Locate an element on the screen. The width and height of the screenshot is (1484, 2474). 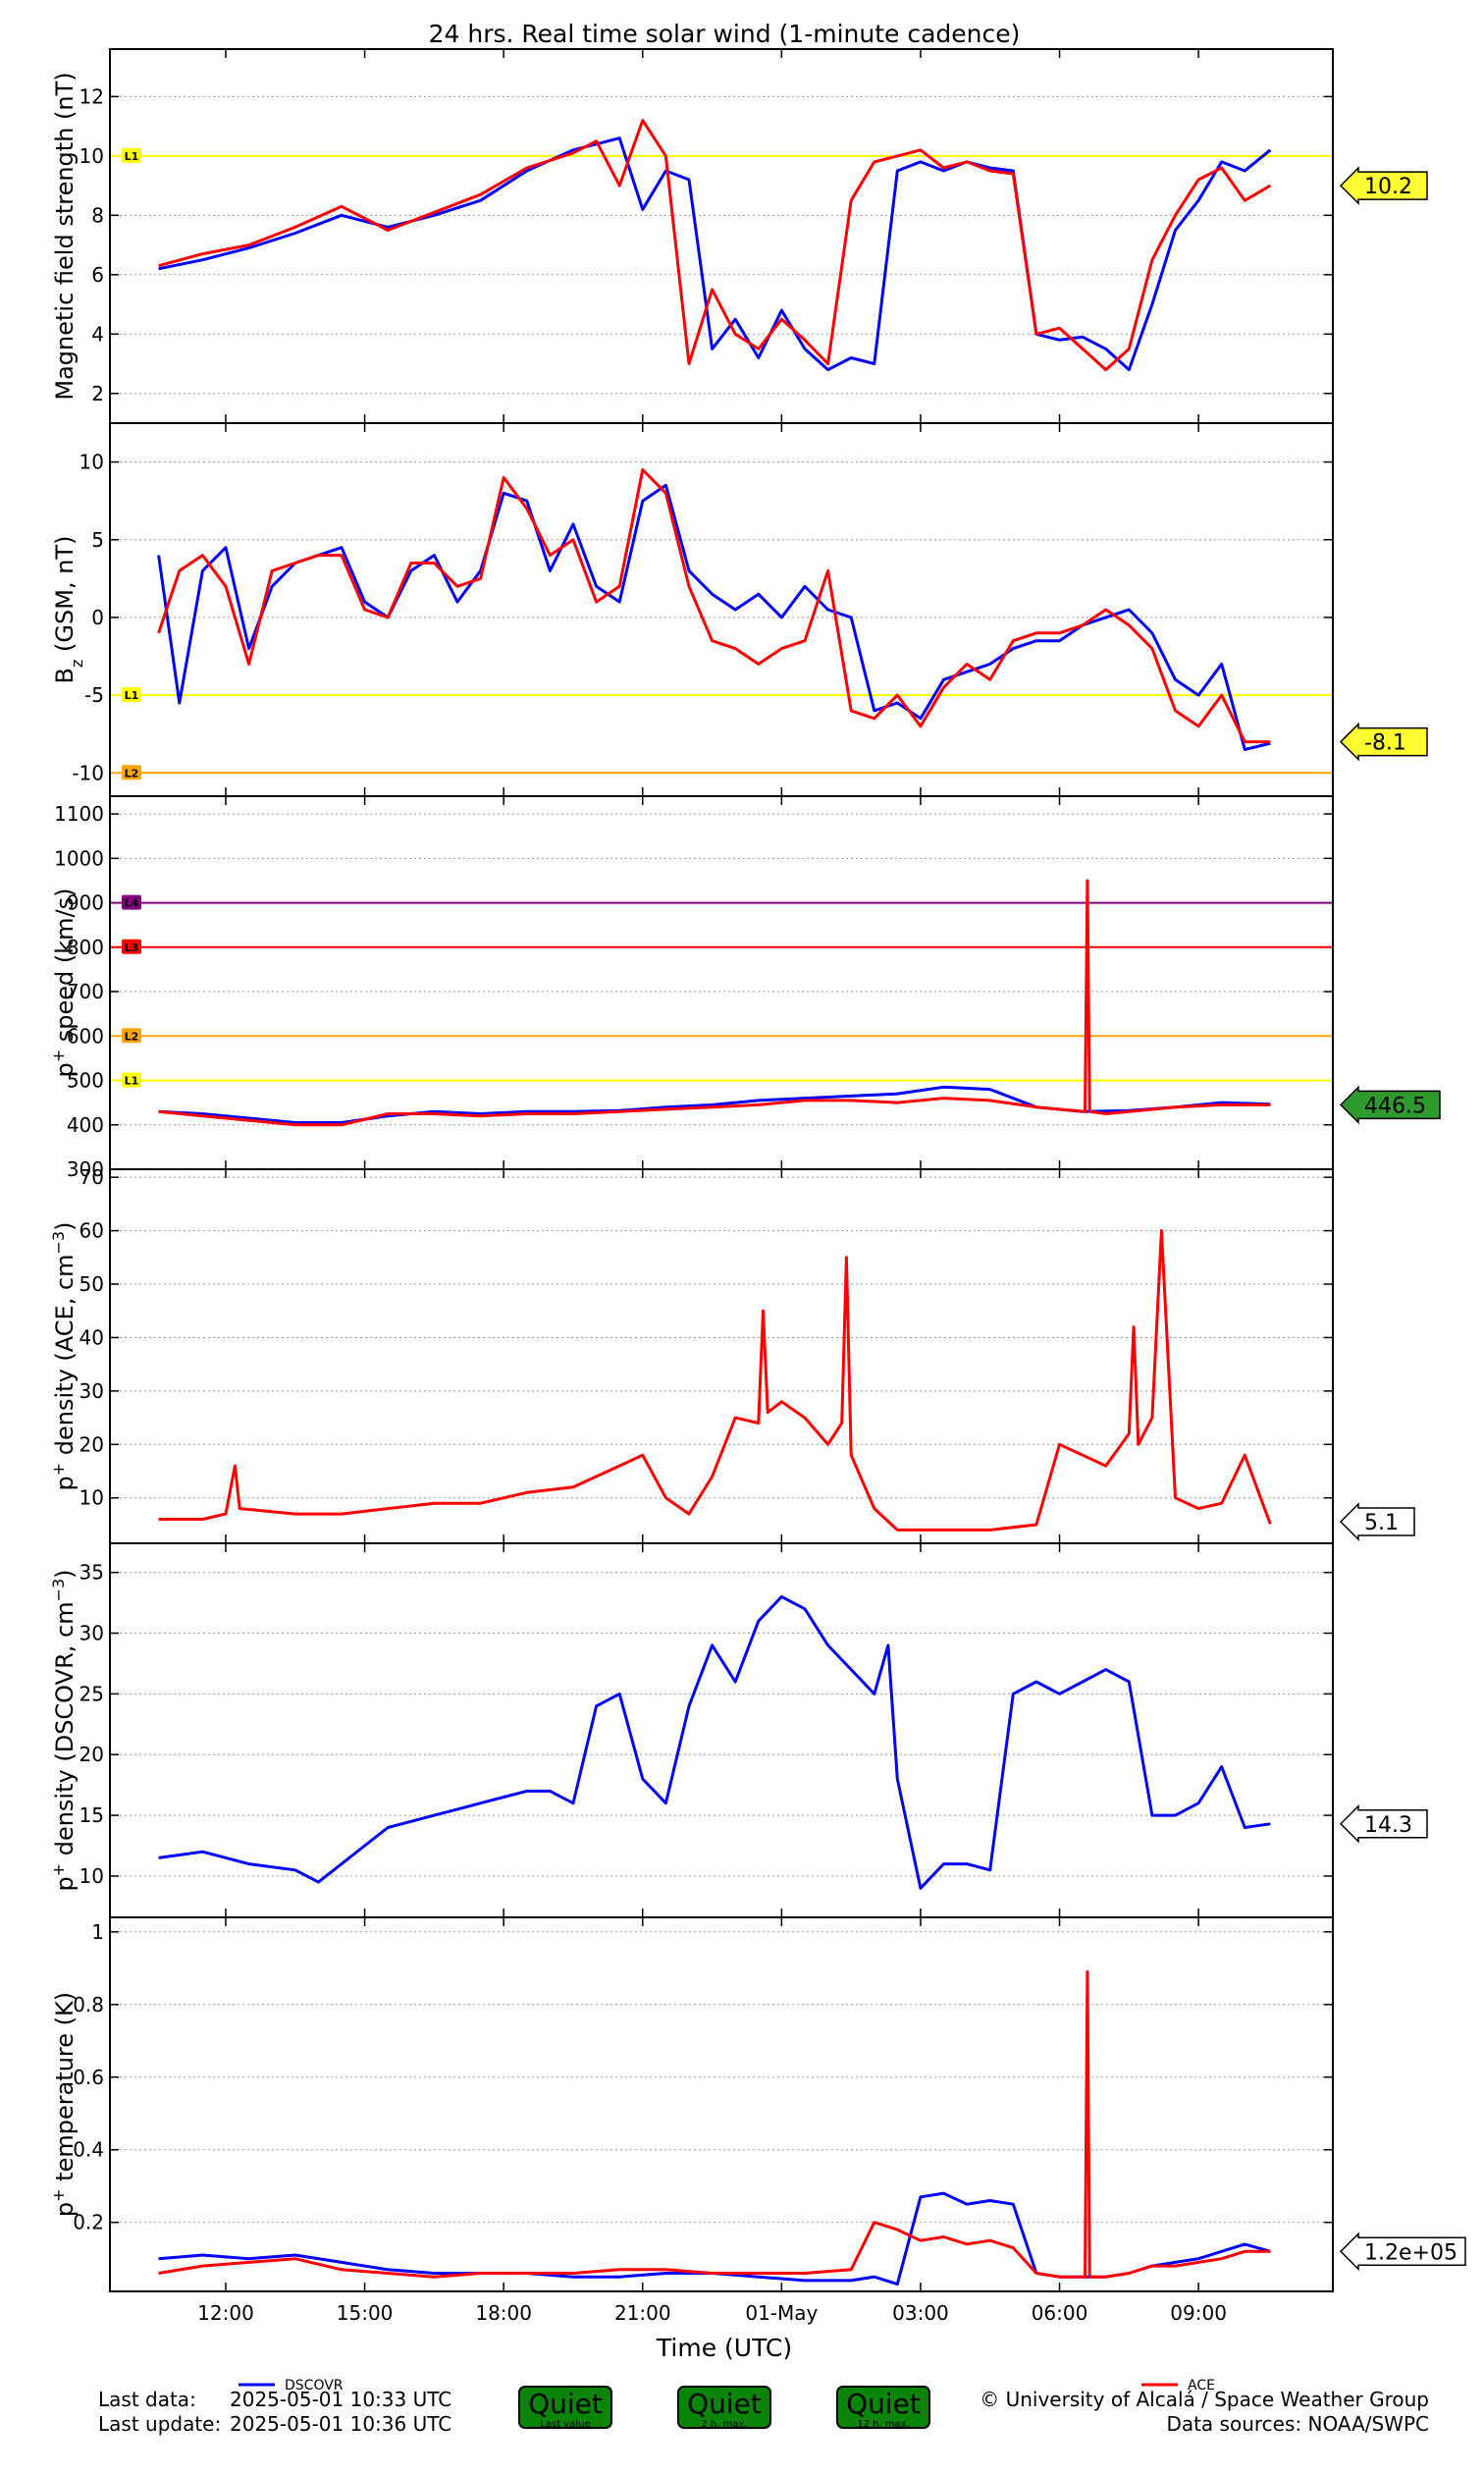
status-2h-max-label: Quiet is located at coordinates (724, 2404).